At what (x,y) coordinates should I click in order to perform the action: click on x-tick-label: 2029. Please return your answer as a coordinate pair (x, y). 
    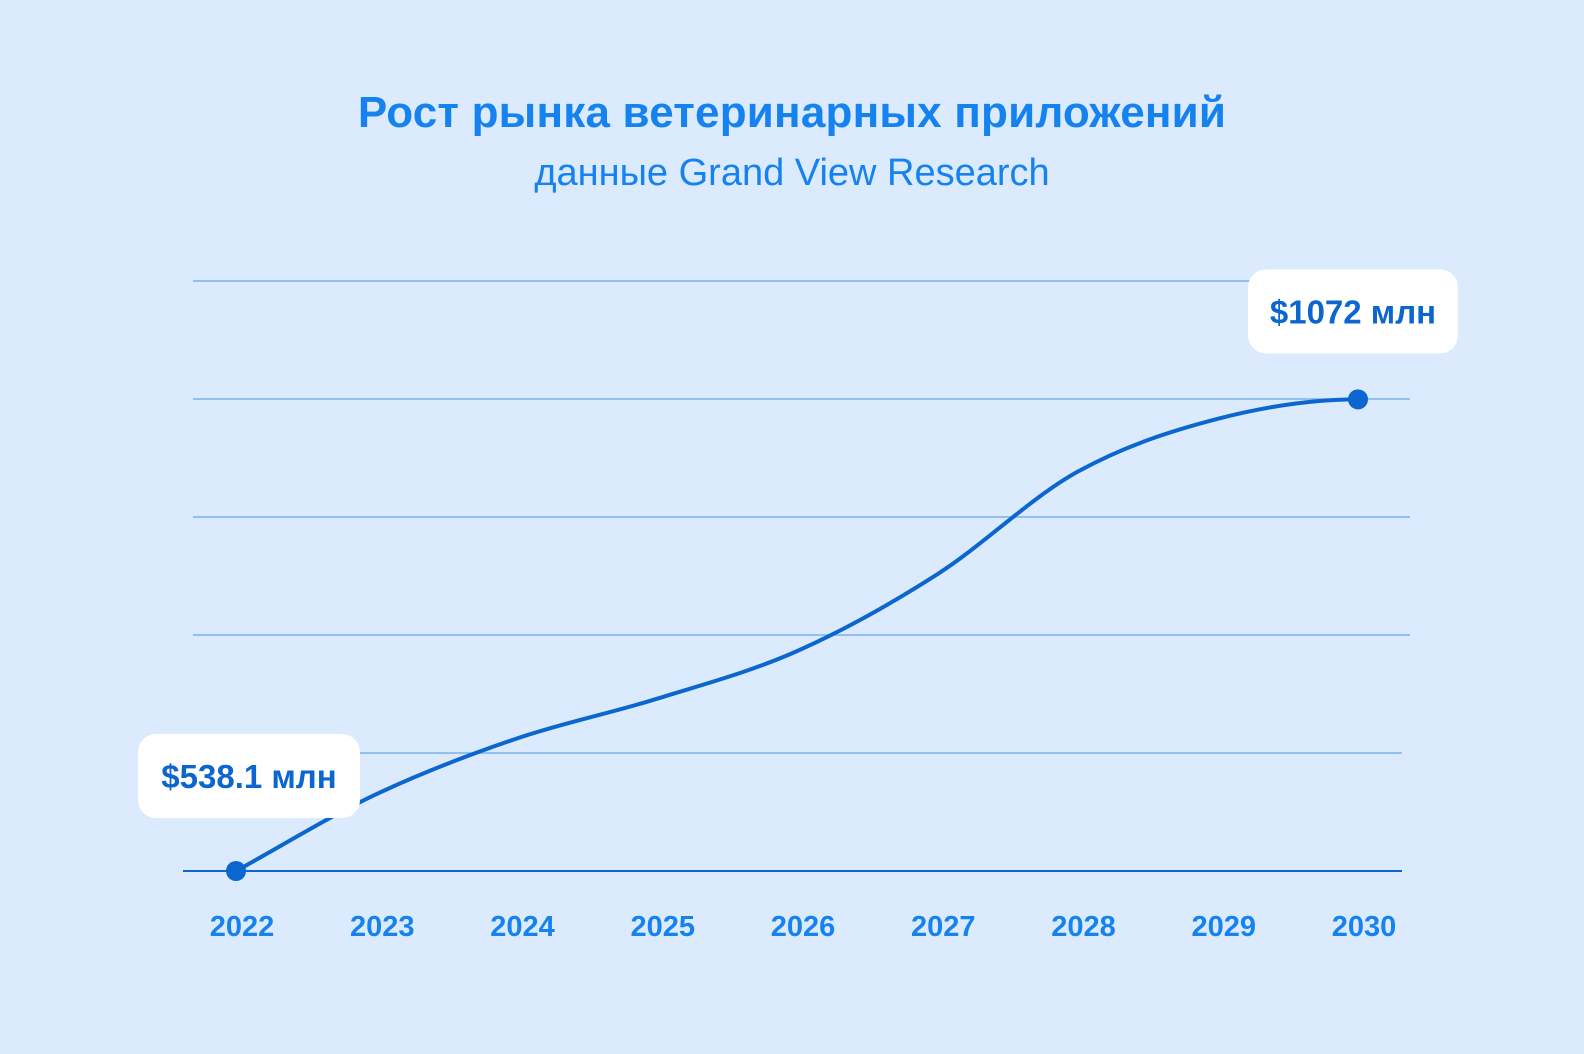
    Looking at the image, I should click on (1223, 927).